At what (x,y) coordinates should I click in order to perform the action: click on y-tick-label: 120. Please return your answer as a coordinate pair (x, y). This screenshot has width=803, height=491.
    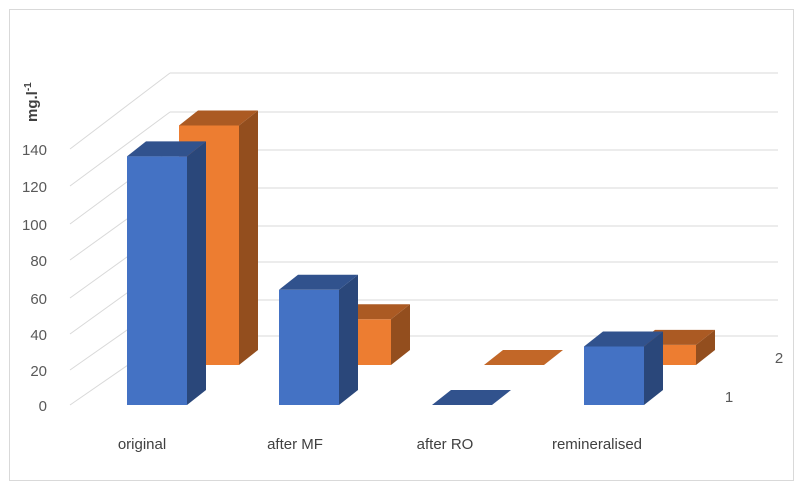
    Looking at the image, I should click on (34, 187).